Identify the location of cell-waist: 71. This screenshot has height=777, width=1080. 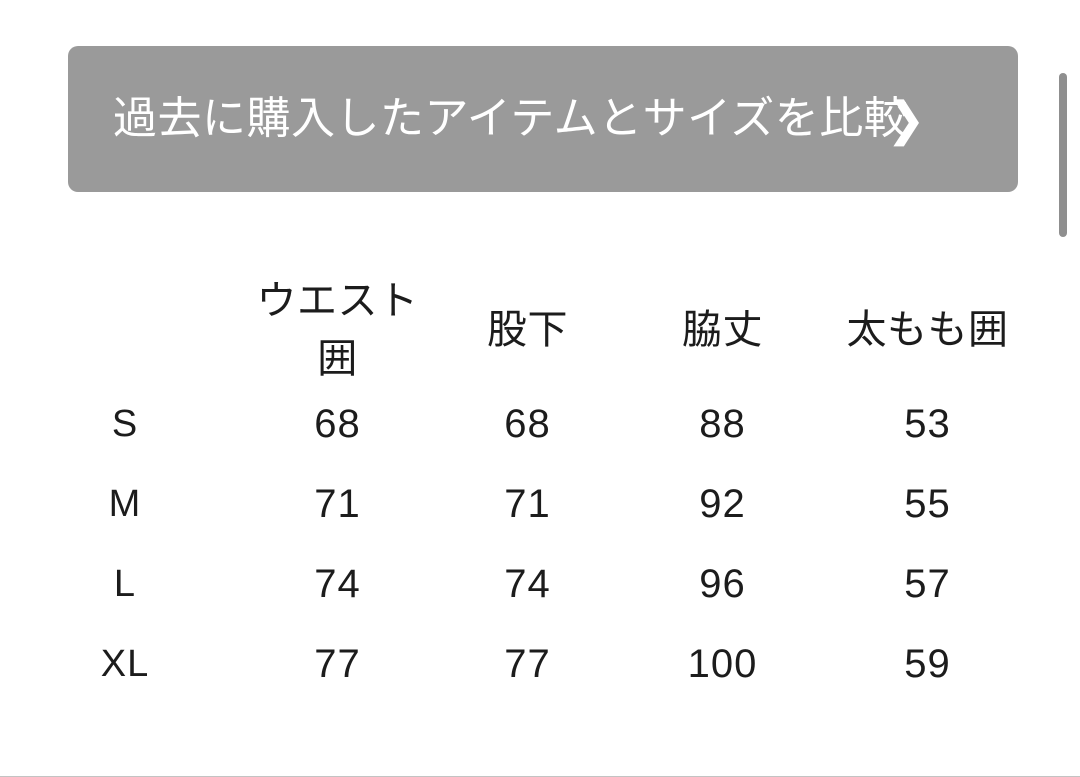
(337, 503).